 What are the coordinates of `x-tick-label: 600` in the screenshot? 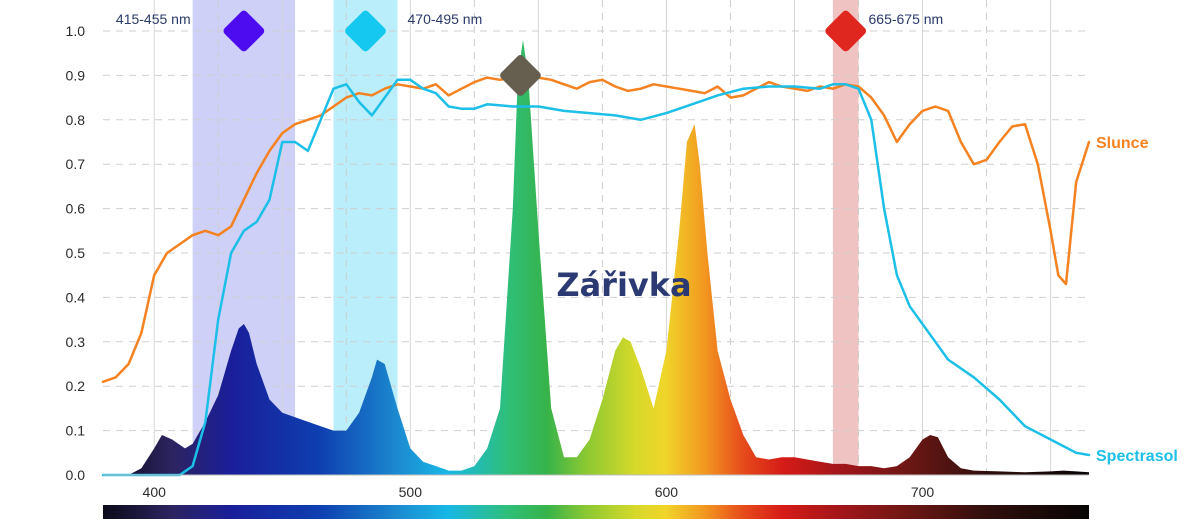 It's located at (667, 492).